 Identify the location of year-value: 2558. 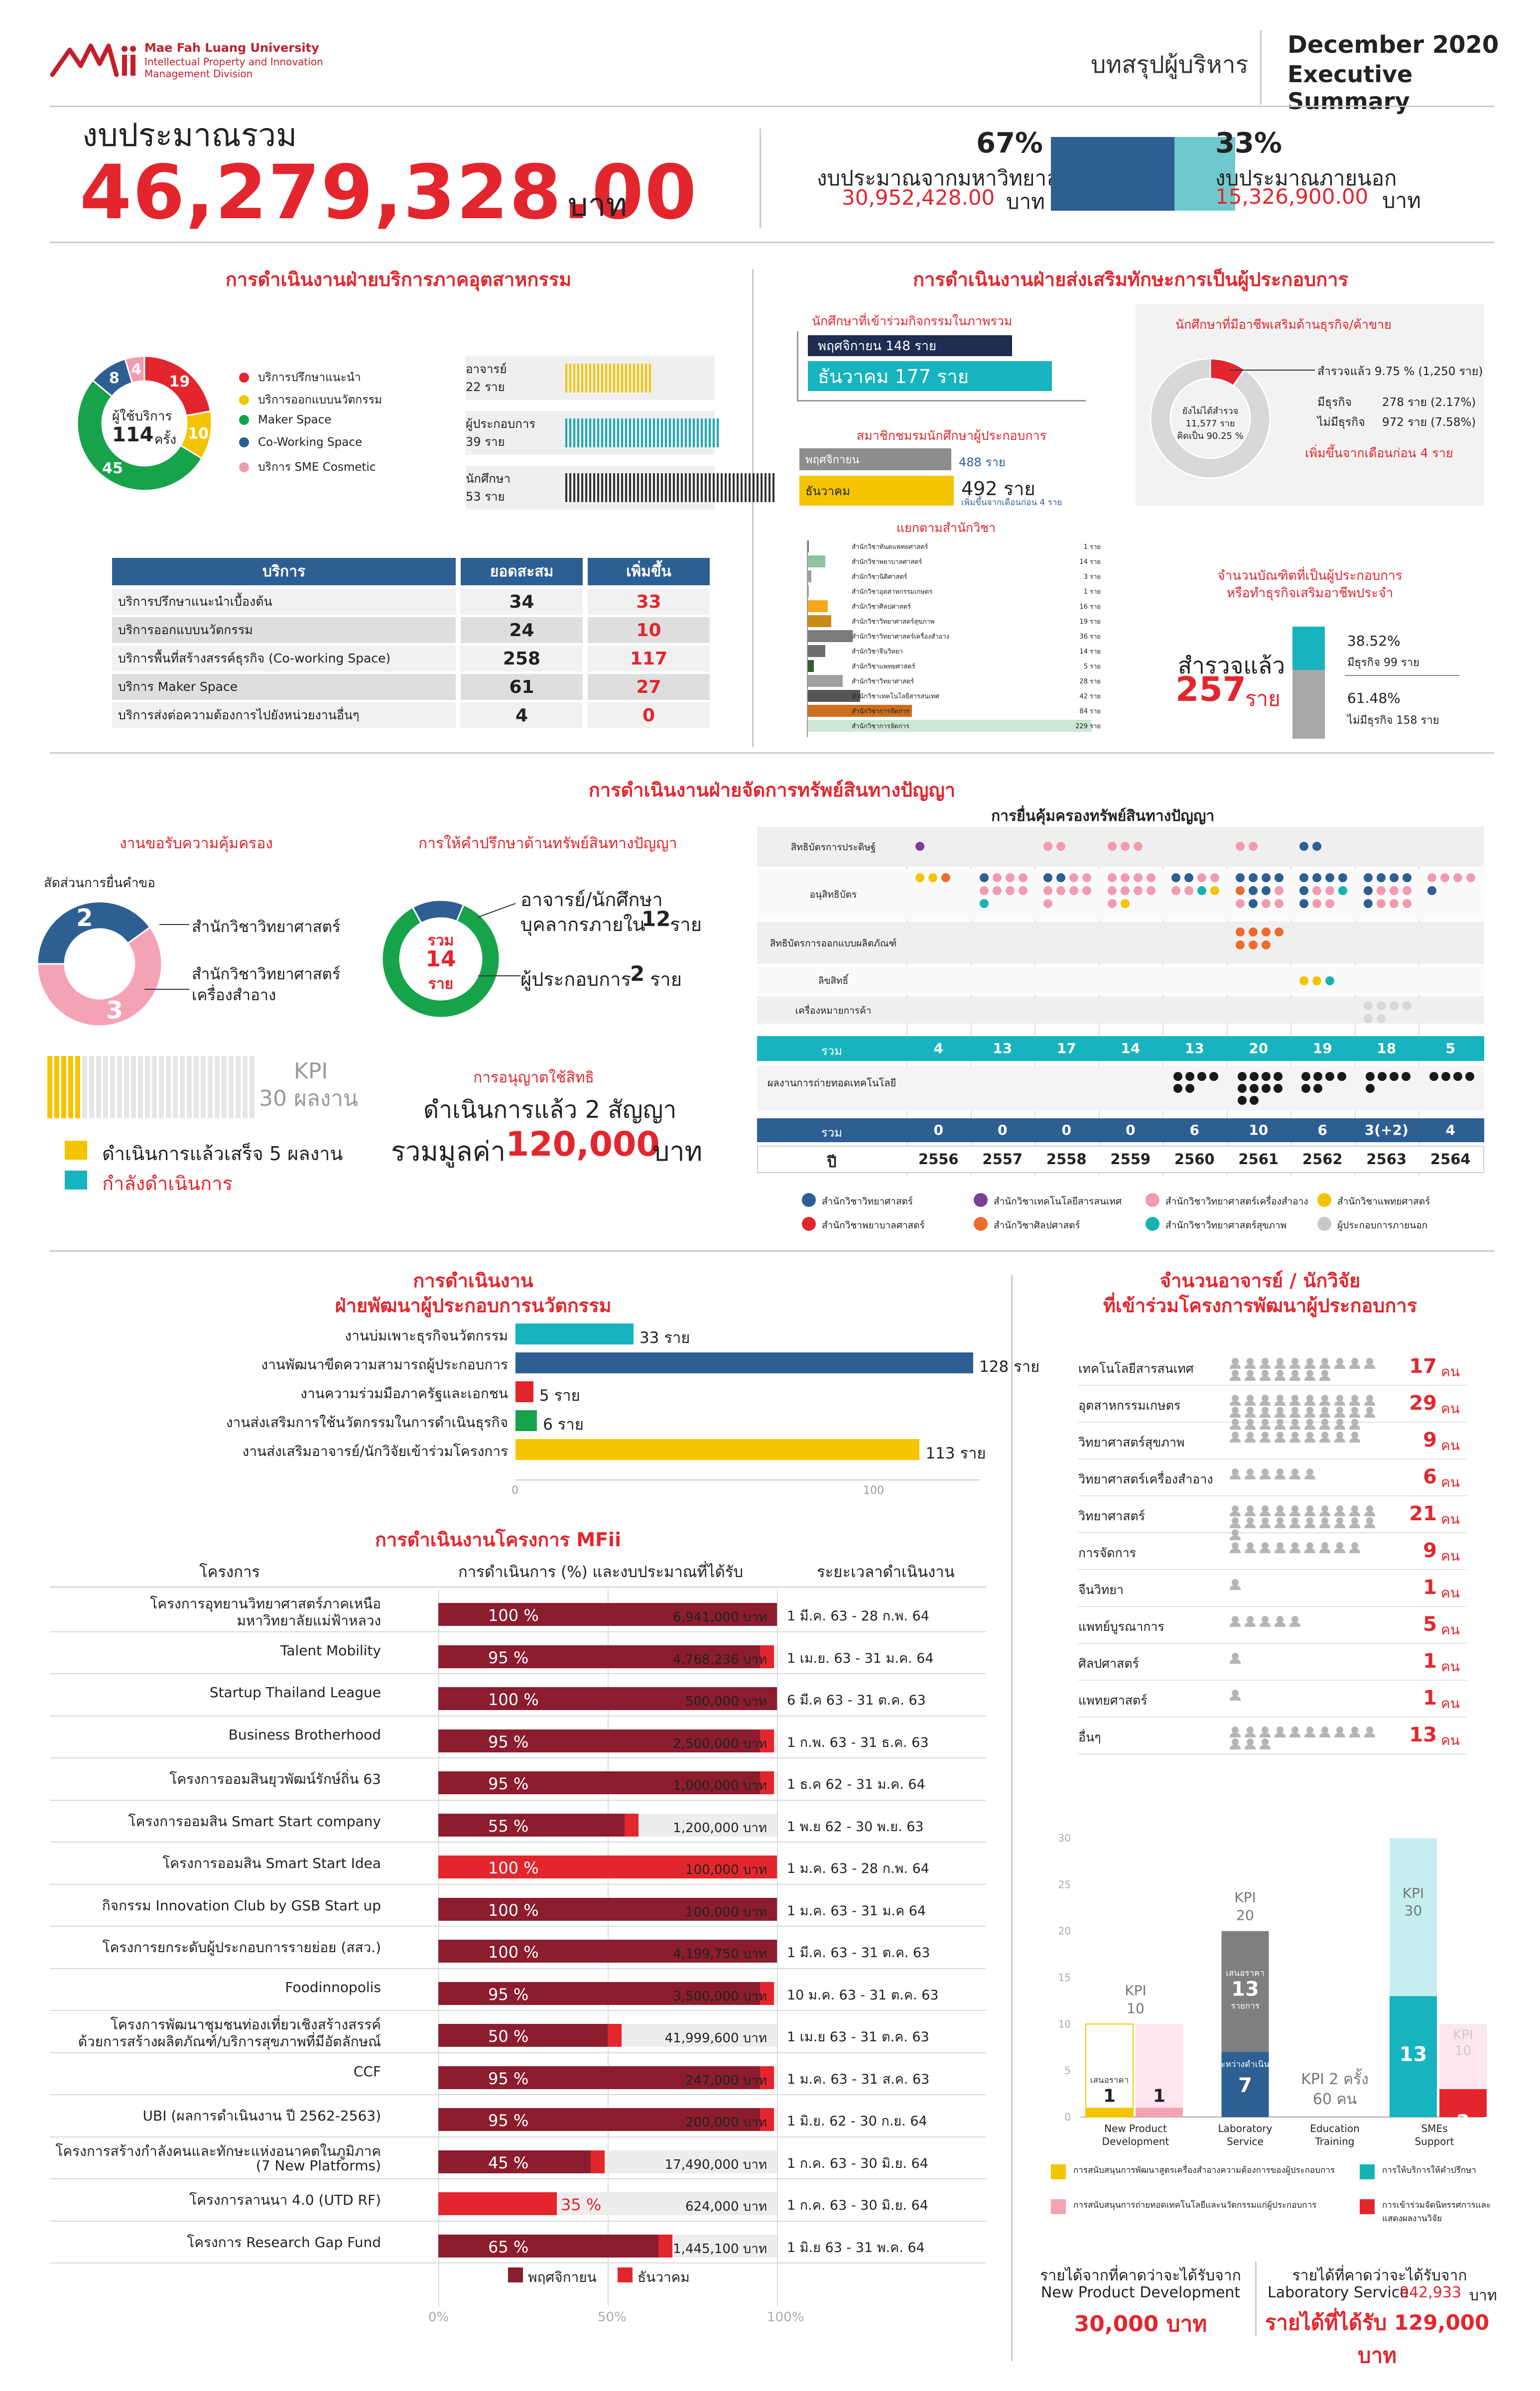
(1066, 1160).